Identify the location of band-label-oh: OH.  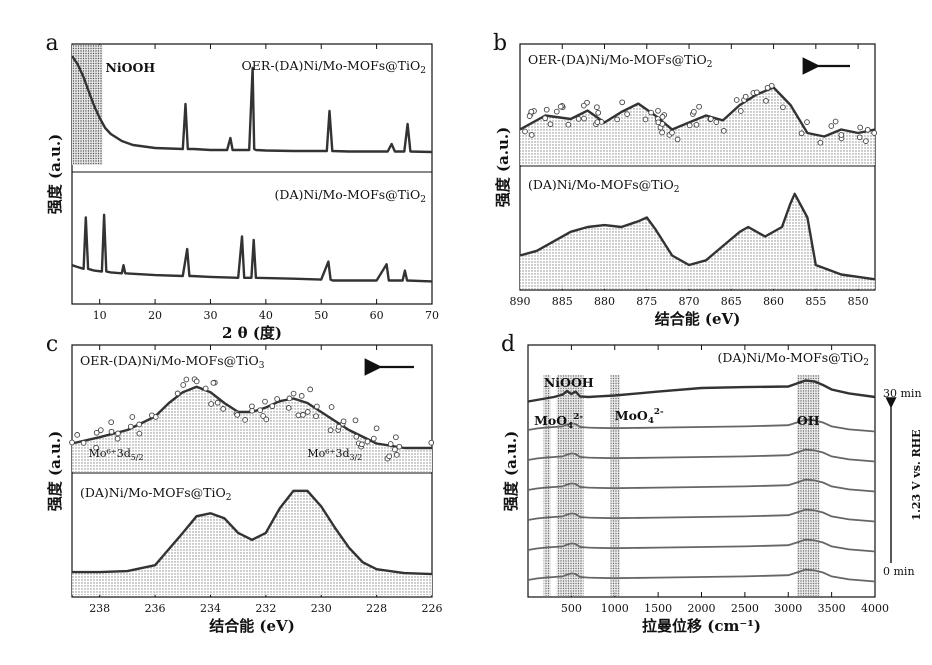
(808, 420).